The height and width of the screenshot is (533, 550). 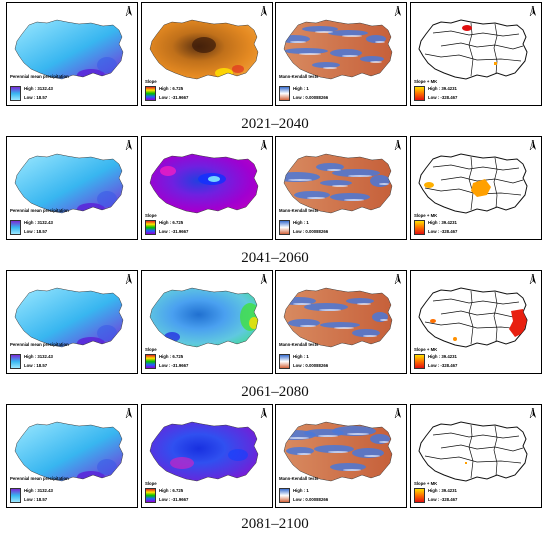 What do you see at coordinates (426, 349) in the screenshot?
I see `legend-title: Slope + MK` at bounding box center [426, 349].